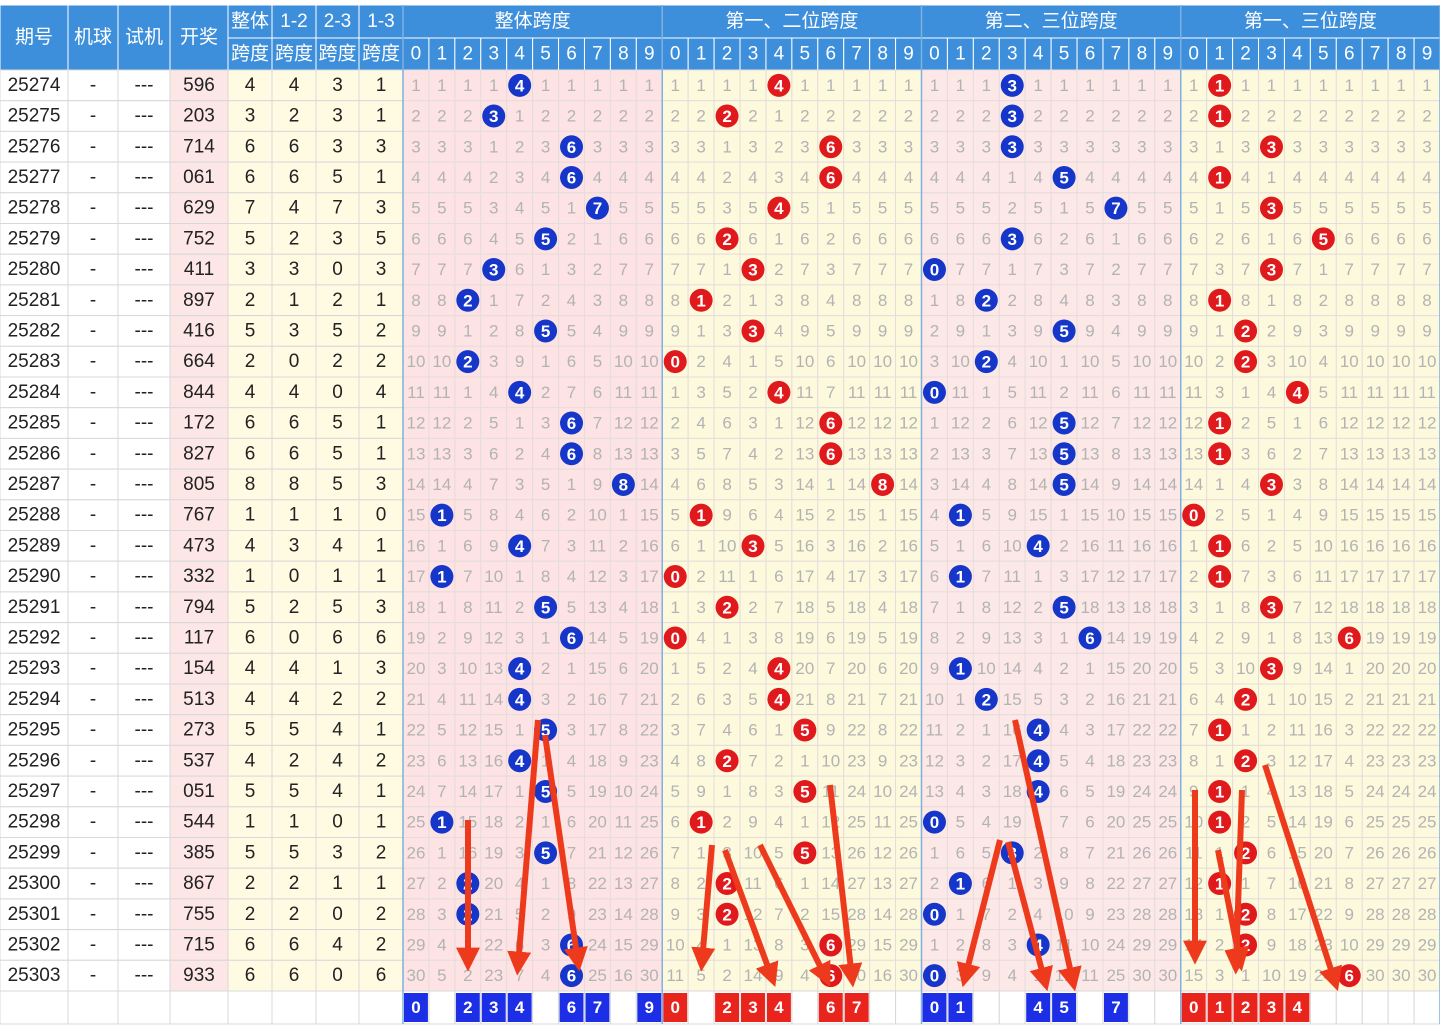 This screenshot has height=1030, width=1440. Describe the element at coordinates (34, 730) in the screenshot. I see `period: 25295` at that location.